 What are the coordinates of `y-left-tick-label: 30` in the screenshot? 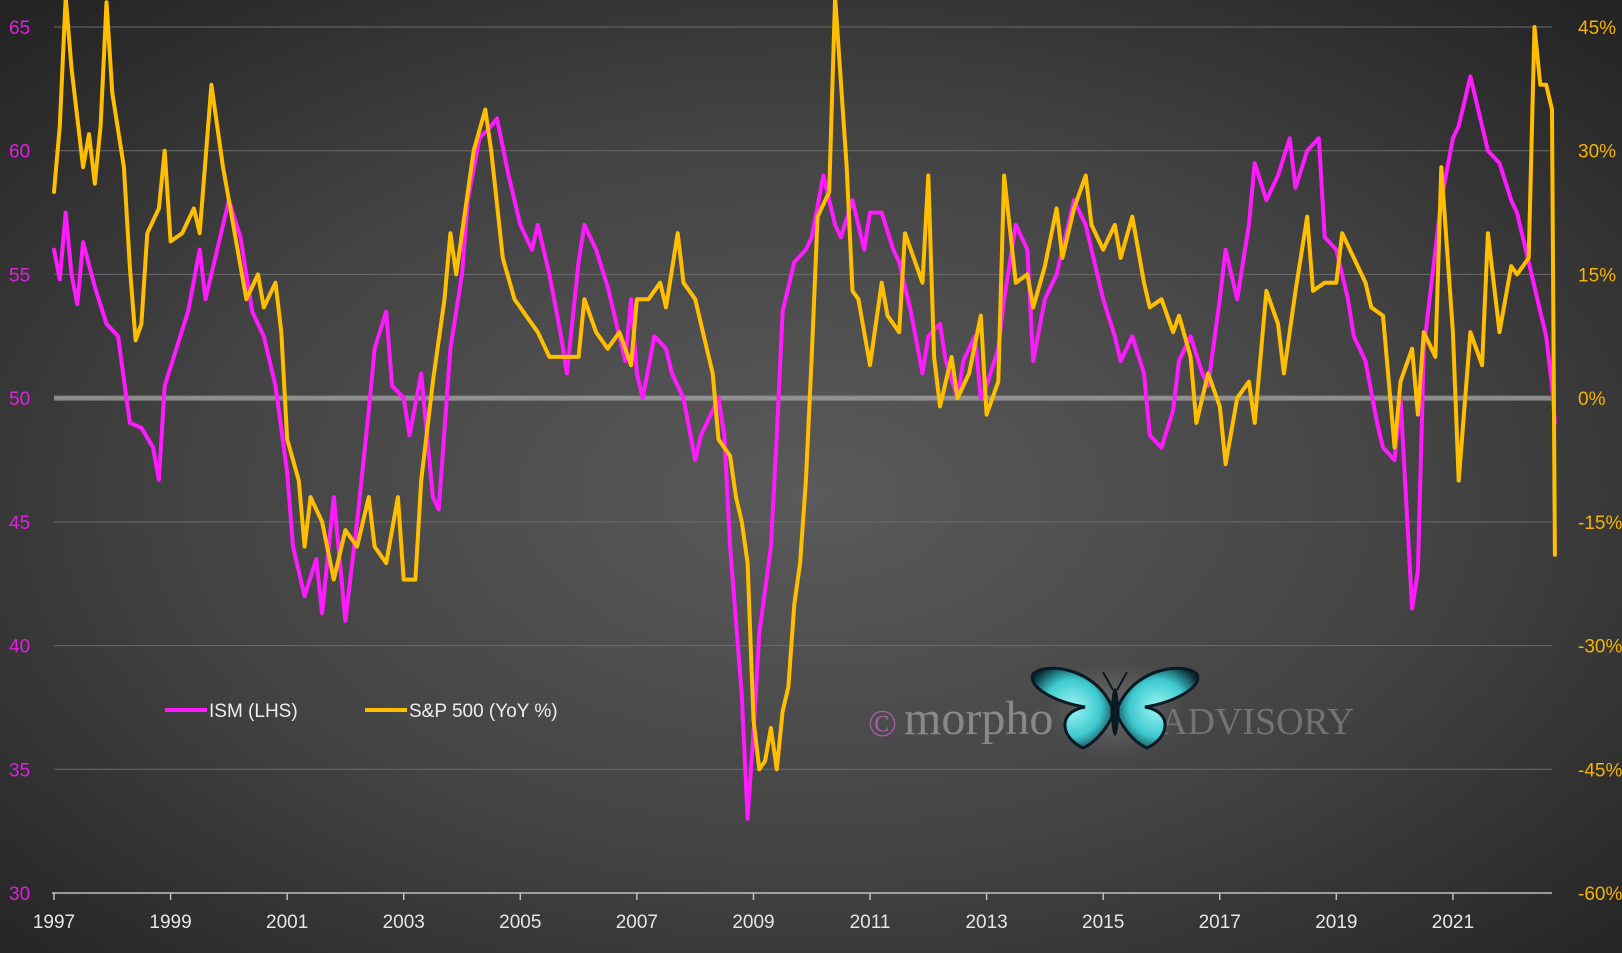 It's located at (19, 894).